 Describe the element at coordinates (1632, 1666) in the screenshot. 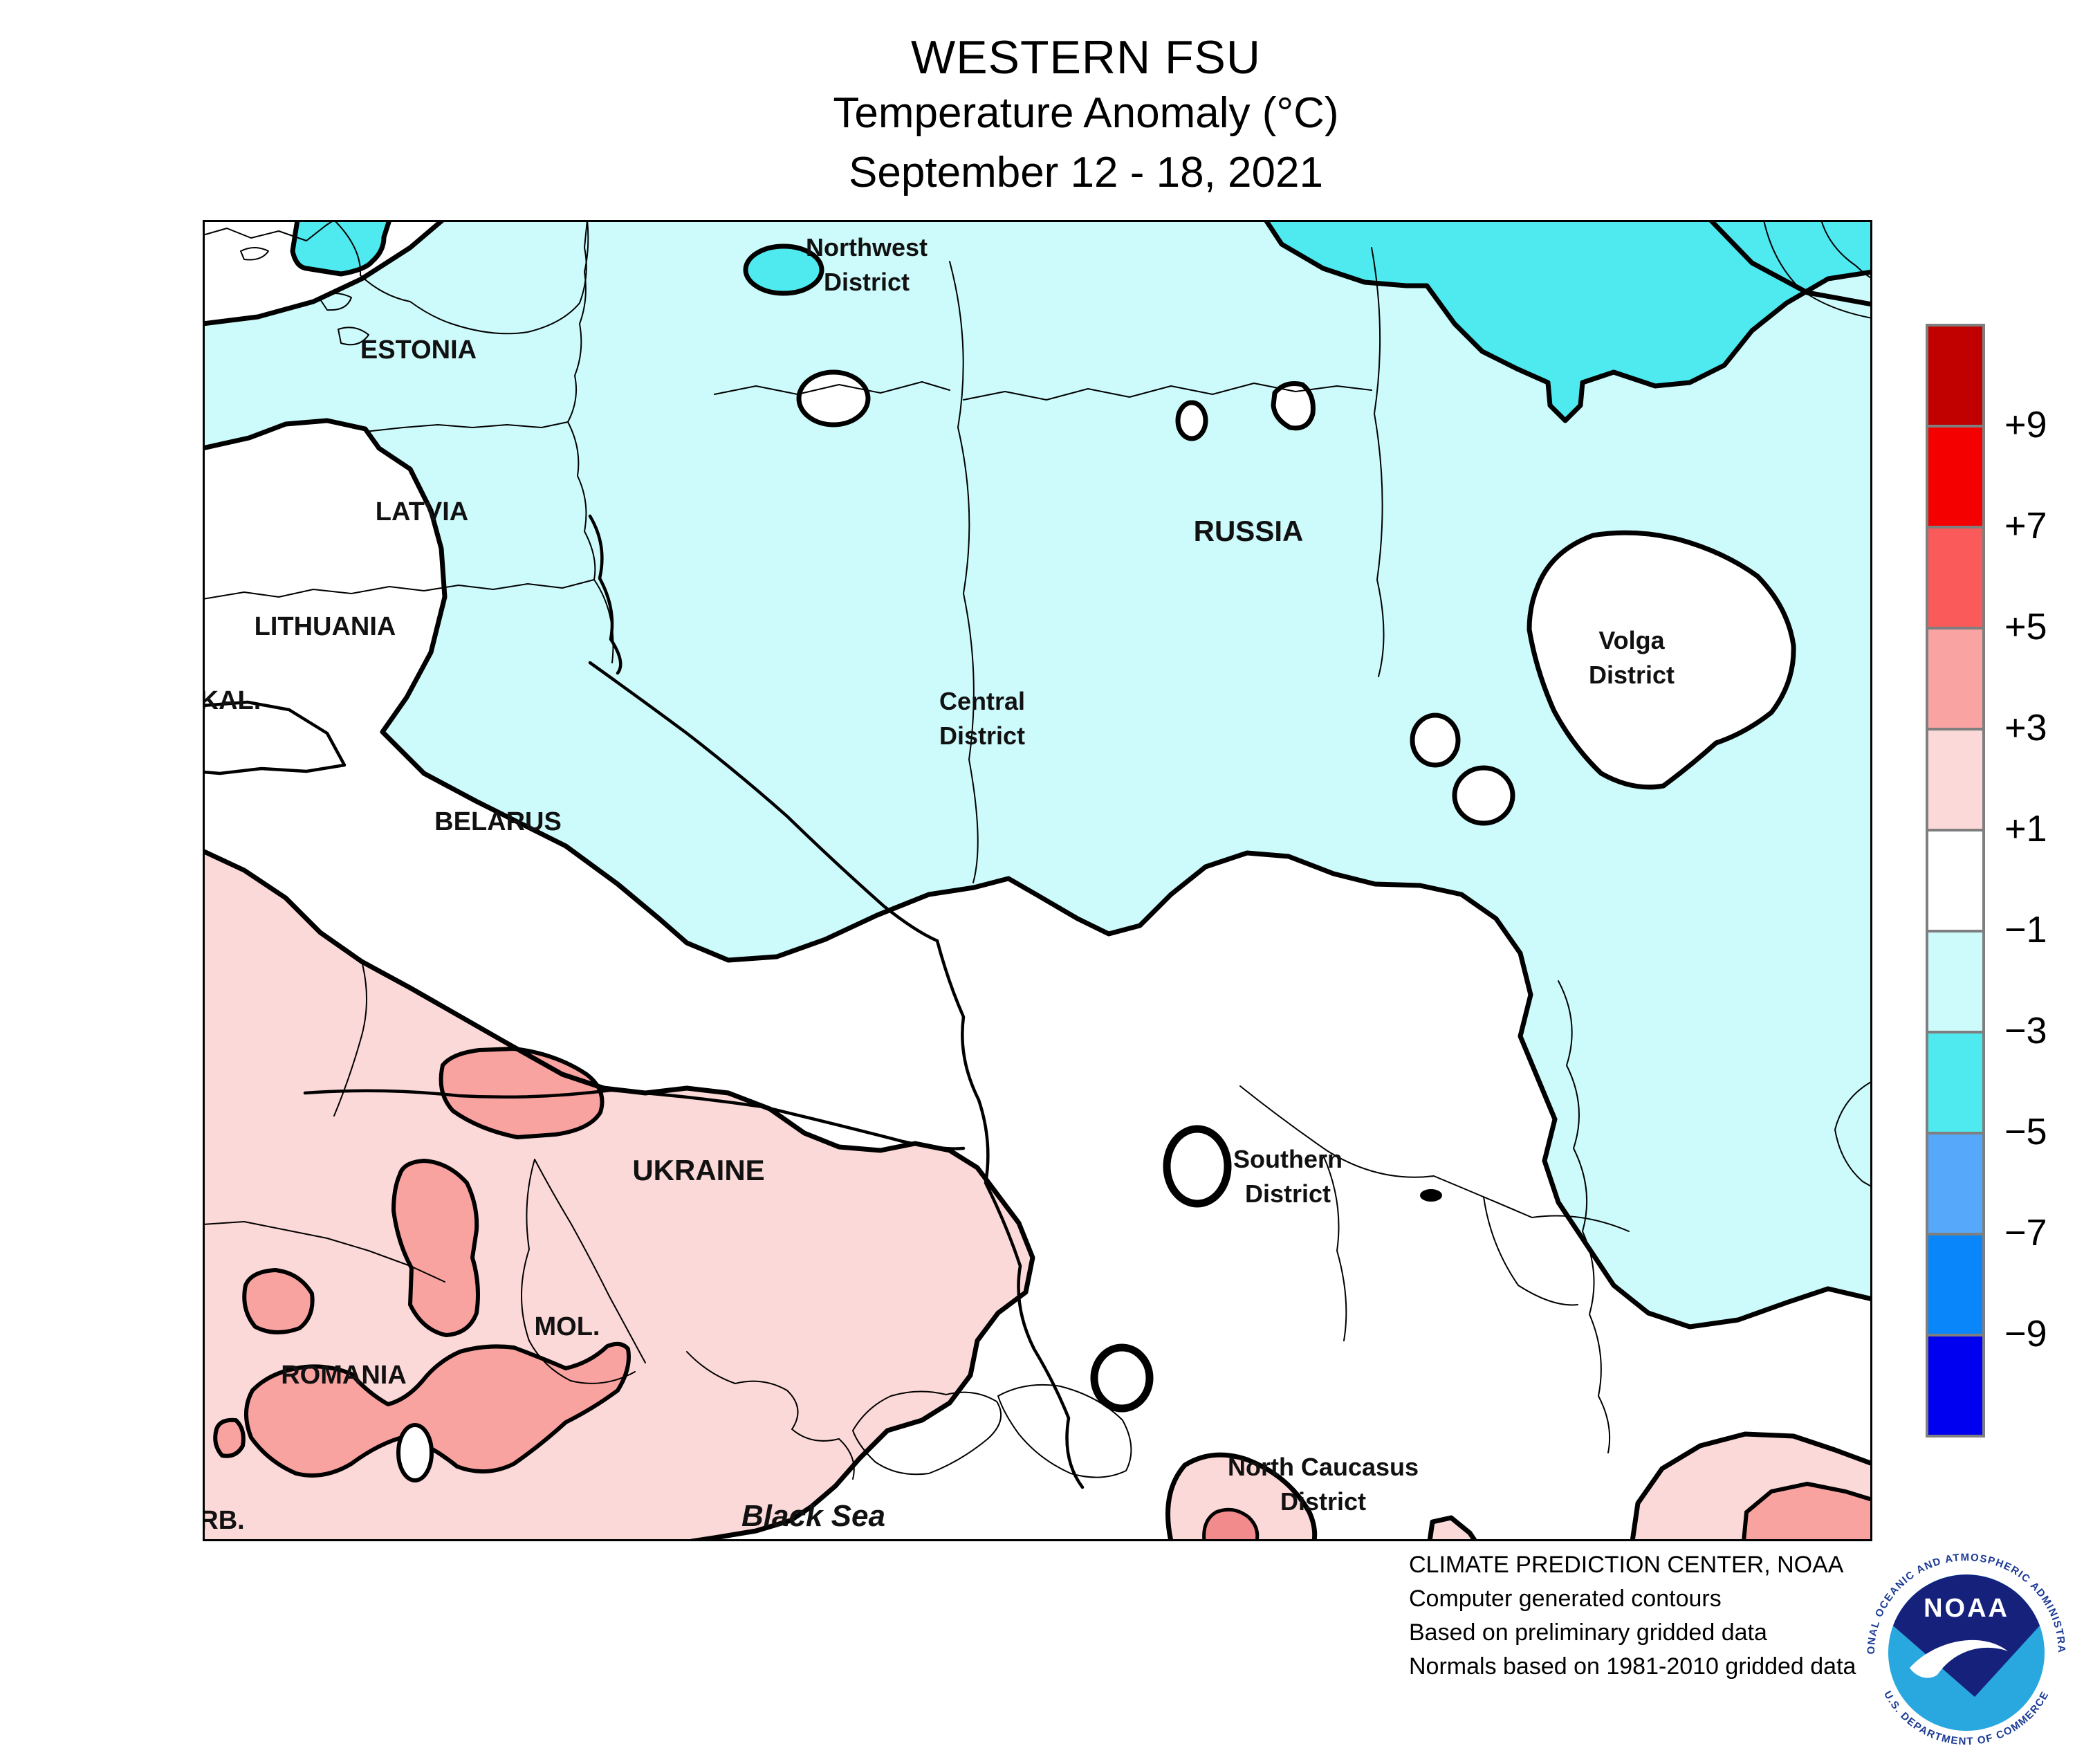

I see `attribution-line: Normals based on 1981-2010 gridded data` at that location.